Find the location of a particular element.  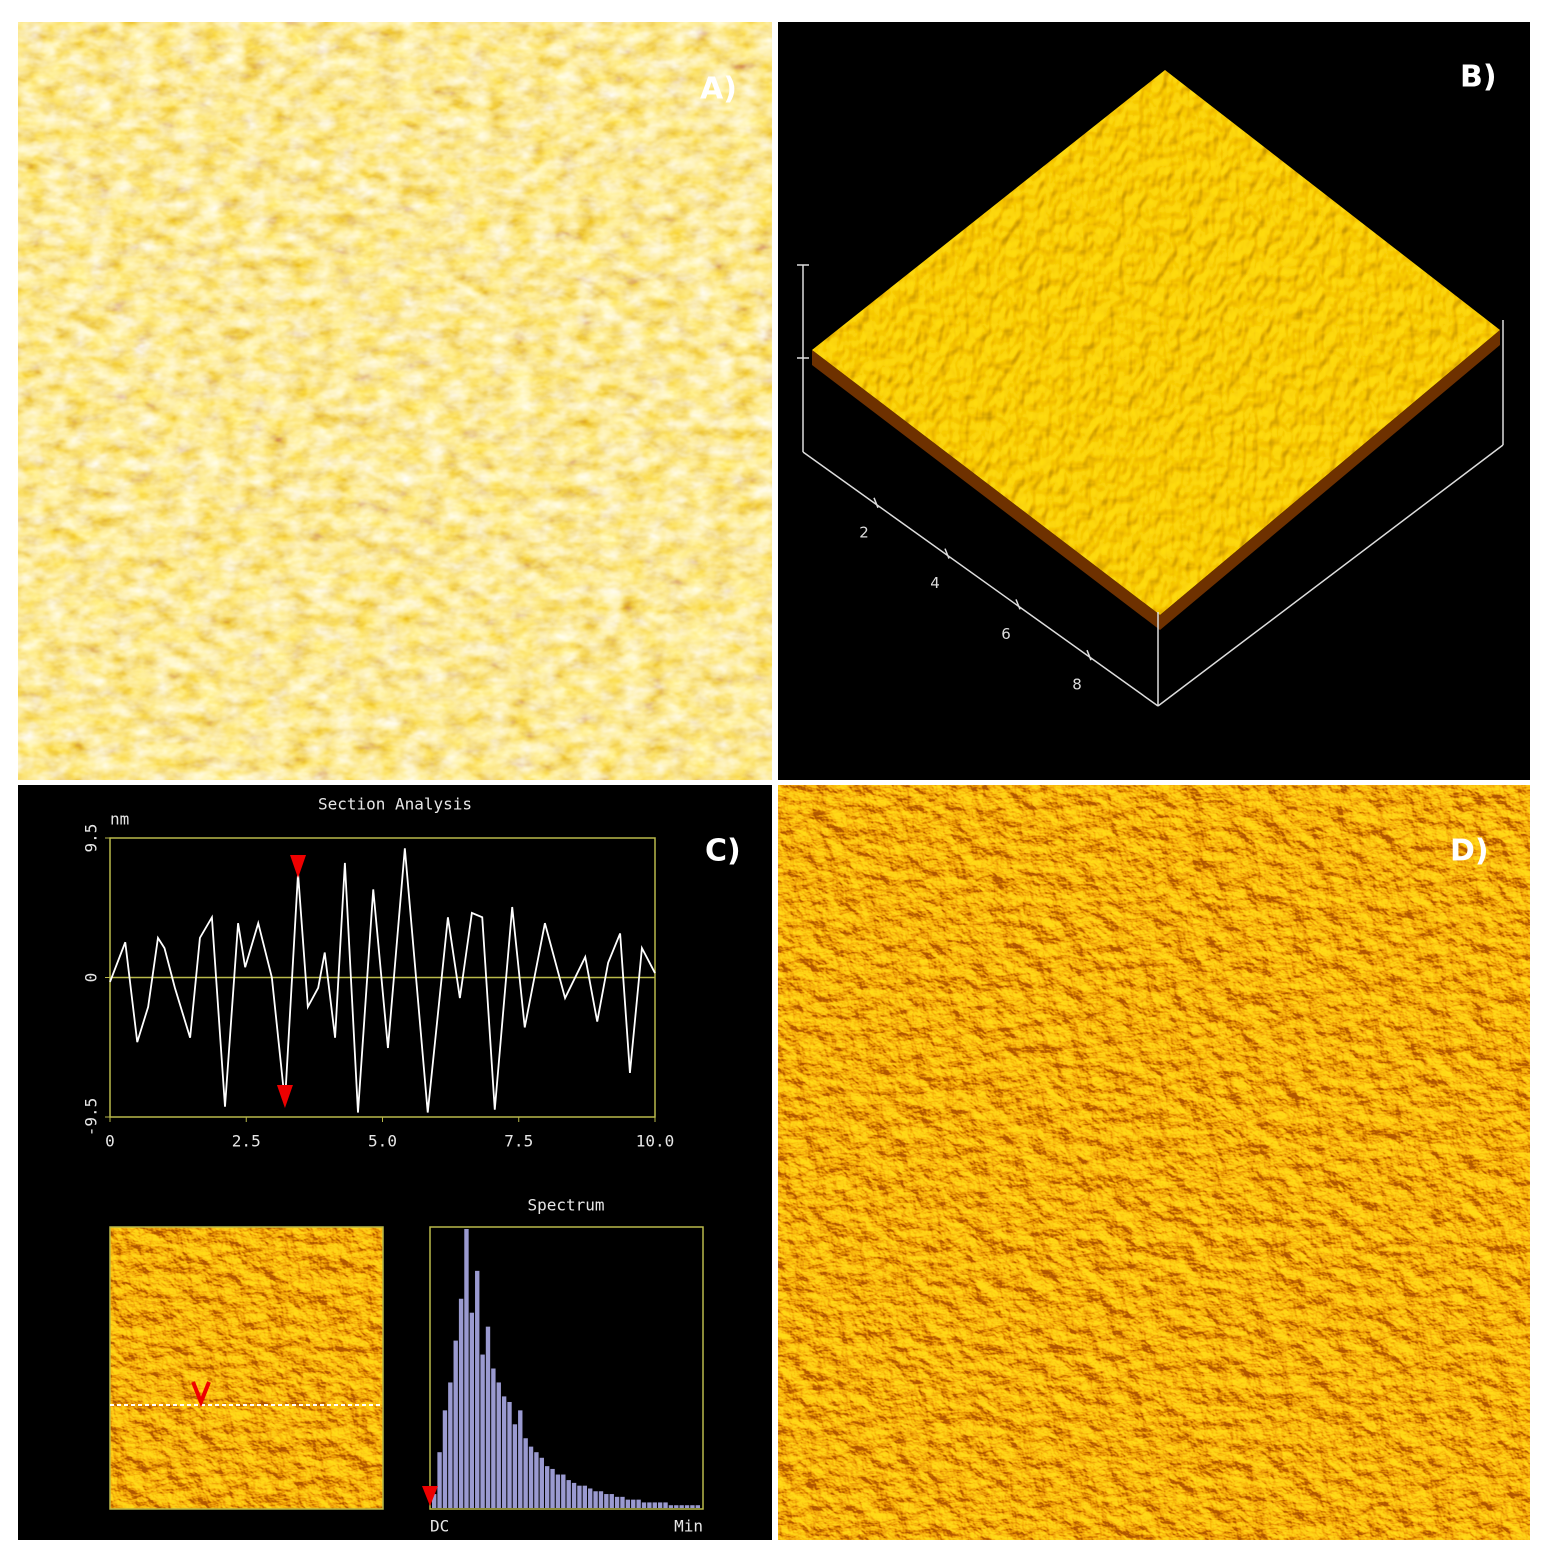

axis-label: 2 is located at coordinates (864, 532).